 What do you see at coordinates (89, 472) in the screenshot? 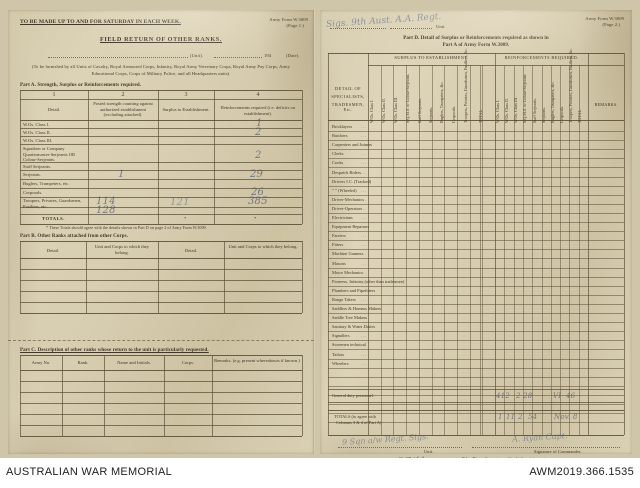
I see `institution-label: AUSTRALIAN WAR MEMORIAL` at bounding box center [89, 472].